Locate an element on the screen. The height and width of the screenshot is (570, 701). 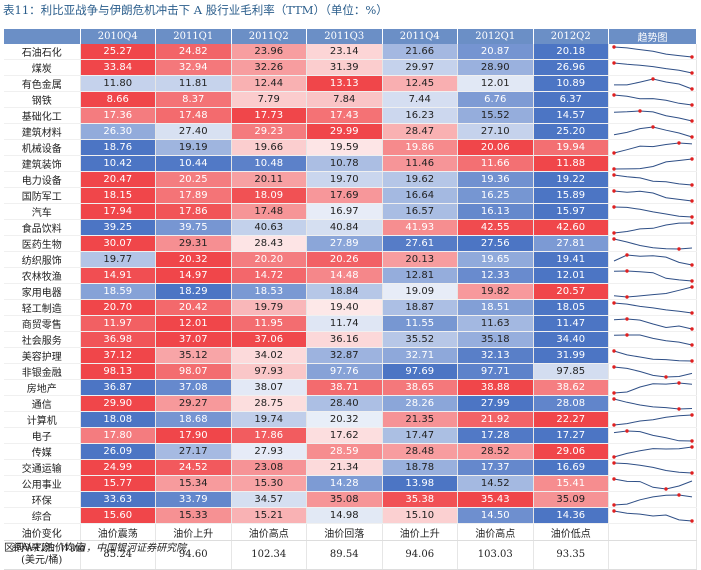
table-row: 食品饮料 39.25 39.75 40.63 40.84 41.93 42.55 42.60 is located at coordinates (350, 227).